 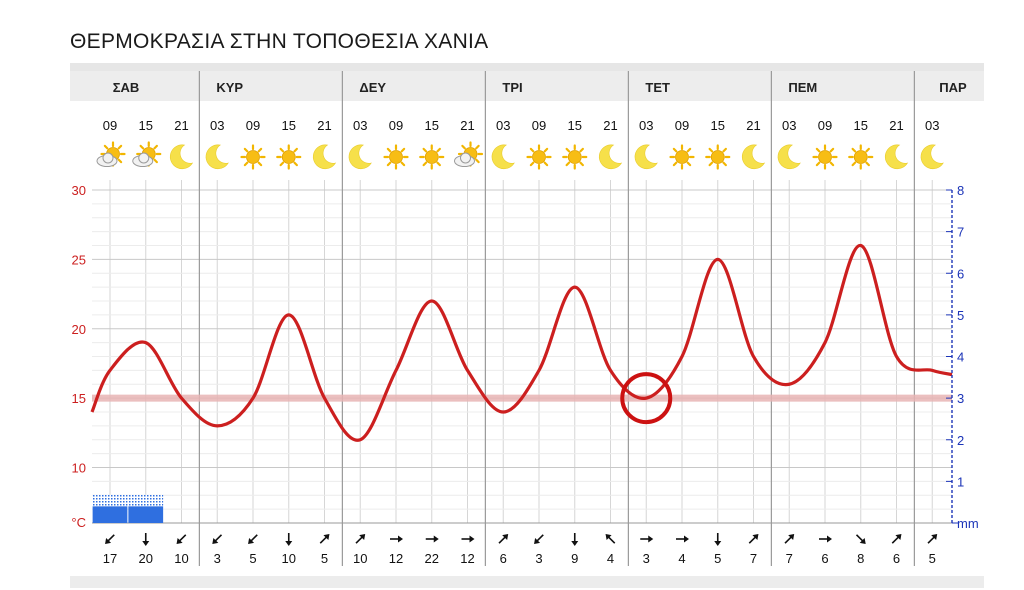 What do you see at coordinates (802, 87) in the screenshot?
I see `day-label-5: ΠΕΜ` at bounding box center [802, 87].